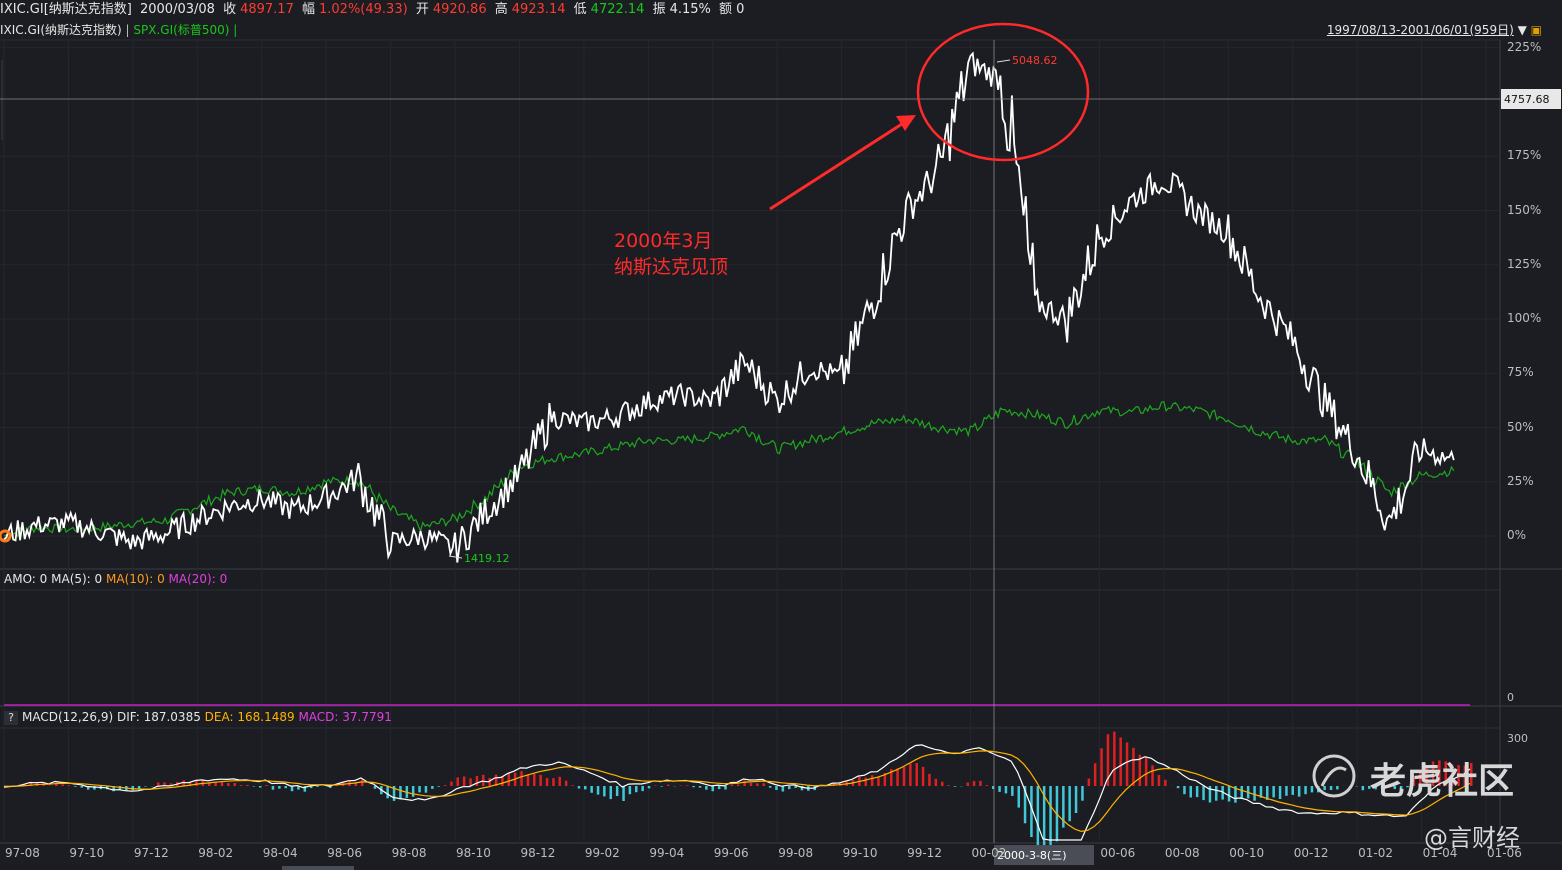 The height and width of the screenshot is (870, 1562). I want to click on date-range-text: 1997/08/13-2001/06/01(959日), so click(1420, 30).